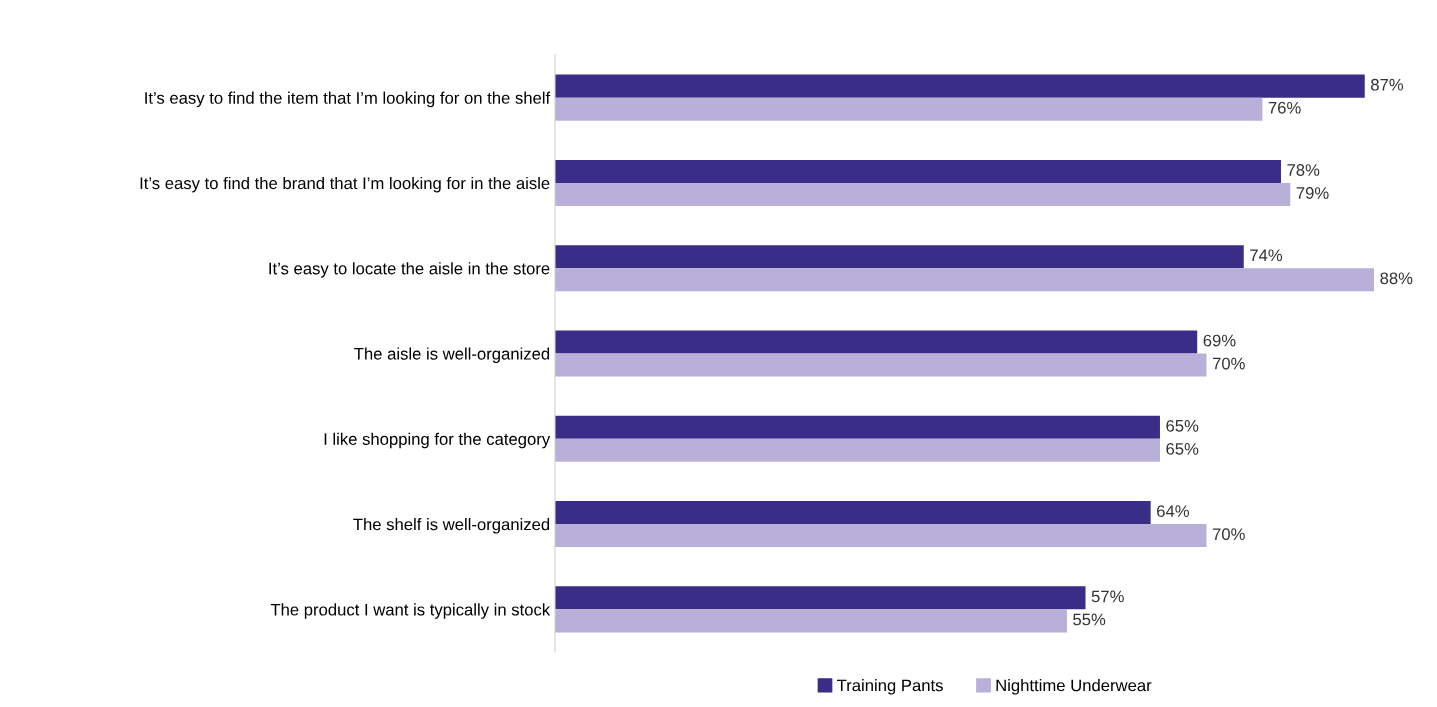 This screenshot has height=707, width=1437. What do you see at coordinates (451, 526) in the screenshot?
I see `y-tick-label: The shelf is well-organized` at bounding box center [451, 526].